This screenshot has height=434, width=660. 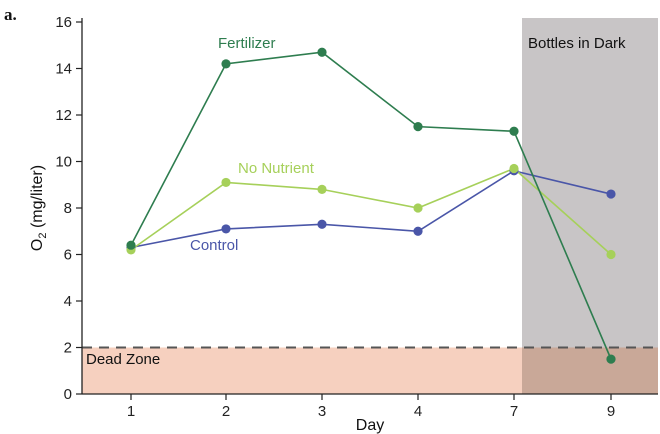 What do you see at coordinates (590, 371) in the screenshot?
I see `dark-dead-zone-overlap` at bounding box center [590, 371].